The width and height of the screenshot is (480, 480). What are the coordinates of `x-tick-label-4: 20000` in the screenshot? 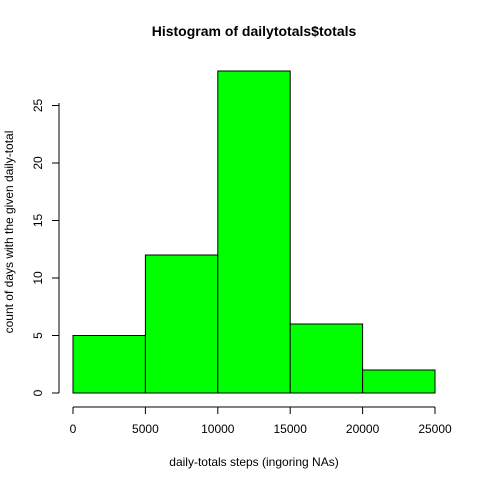 It's located at (363, 429).